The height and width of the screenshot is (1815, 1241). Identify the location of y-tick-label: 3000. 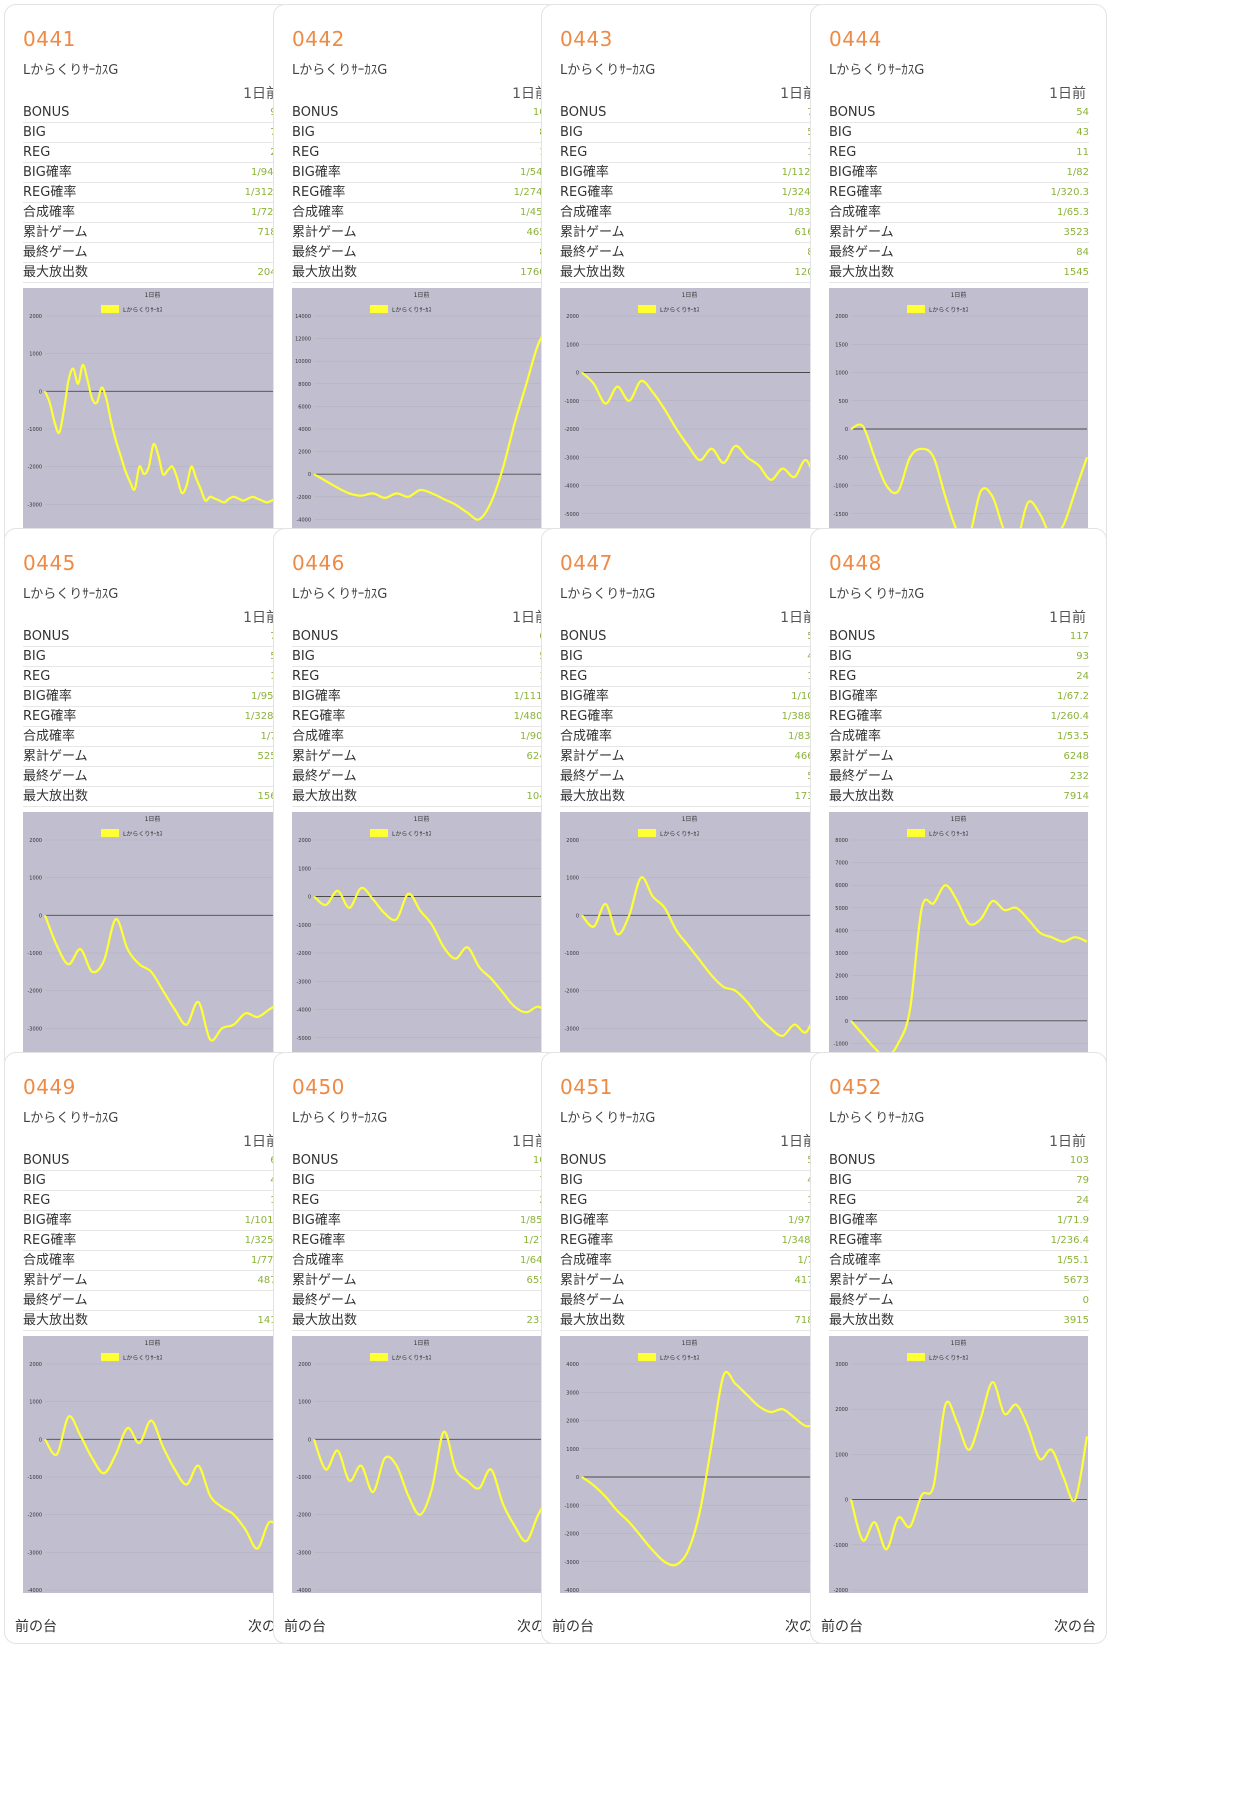
(841, 954).